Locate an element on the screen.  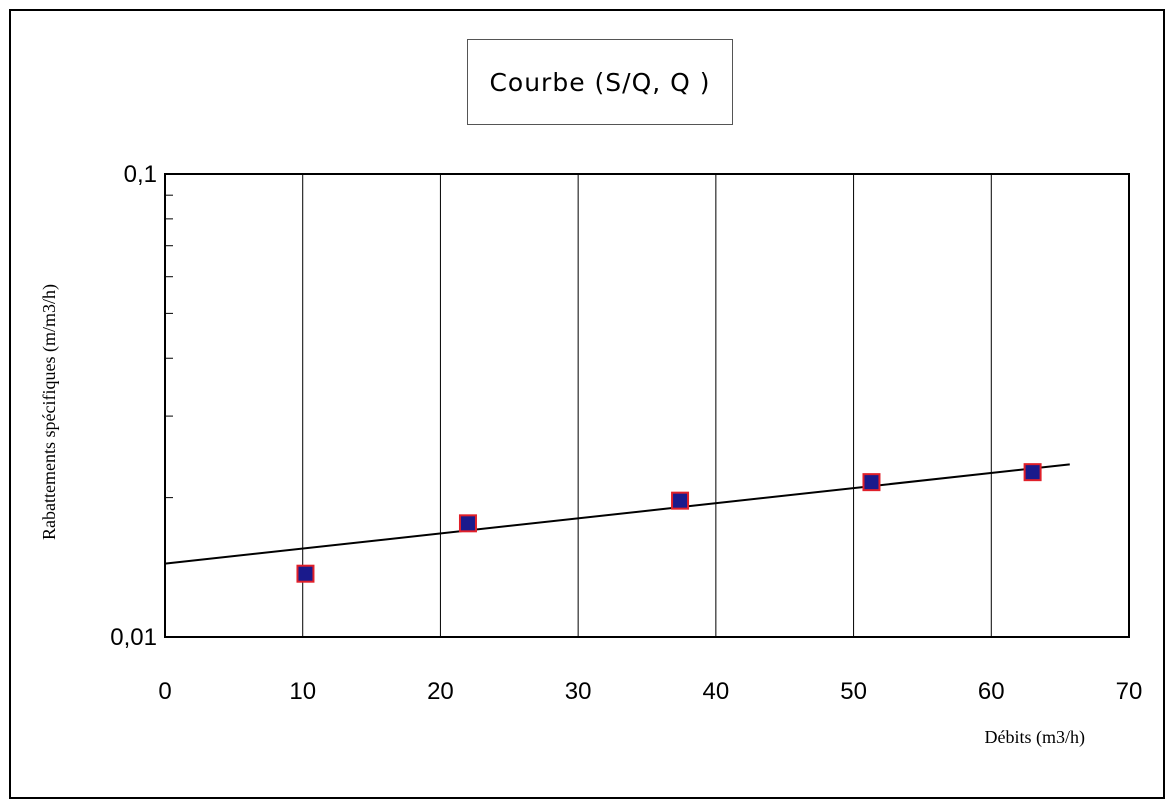
data-markers is located at coordinates (669, 523).